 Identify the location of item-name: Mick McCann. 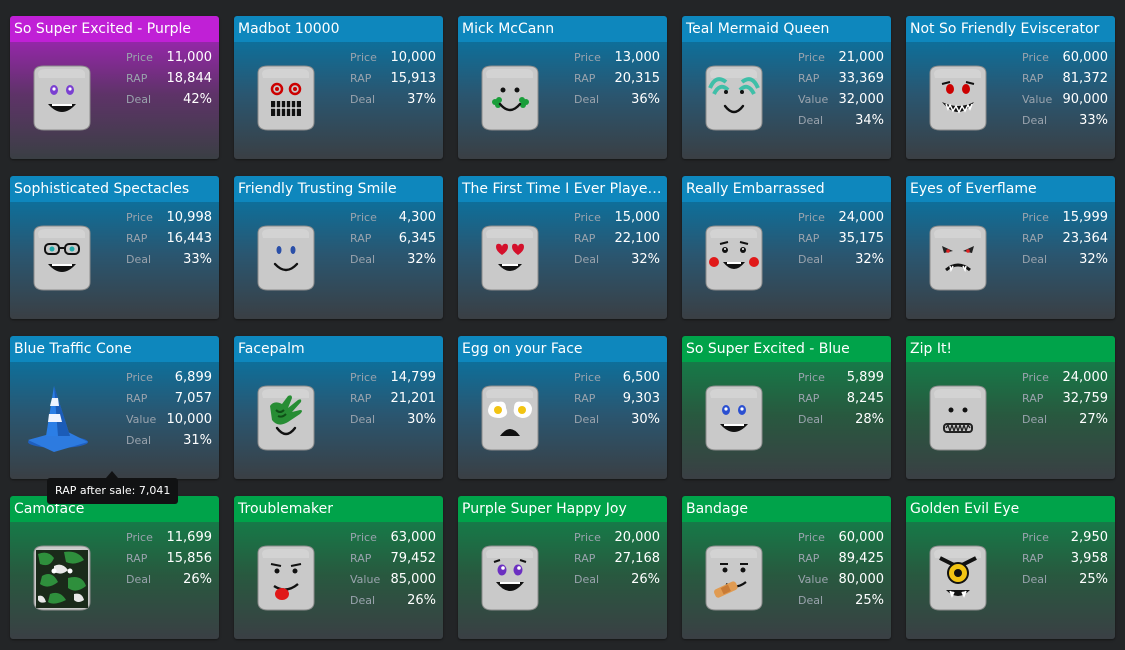
(562, 29).